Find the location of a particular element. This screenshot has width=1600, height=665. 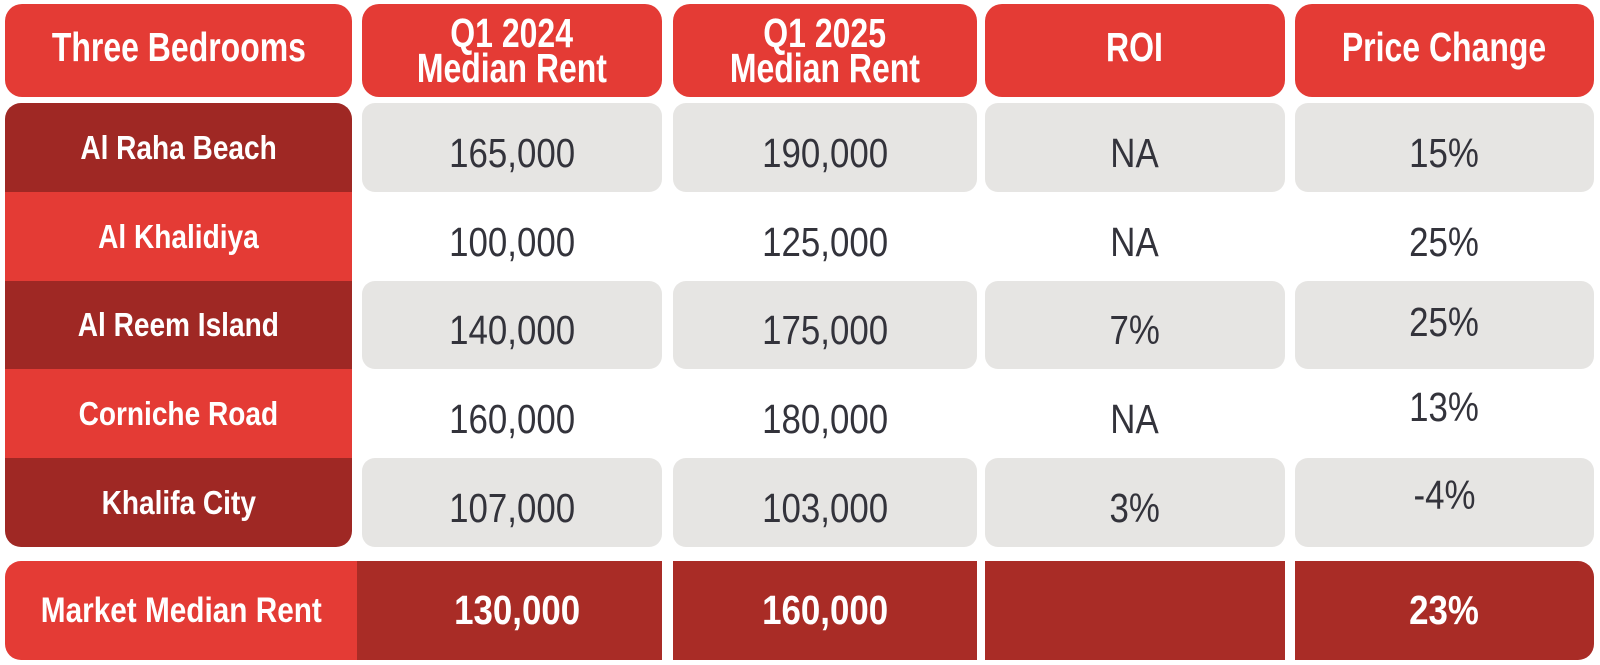

area-name: Al Reem Island is located at coordinates (178, 325).